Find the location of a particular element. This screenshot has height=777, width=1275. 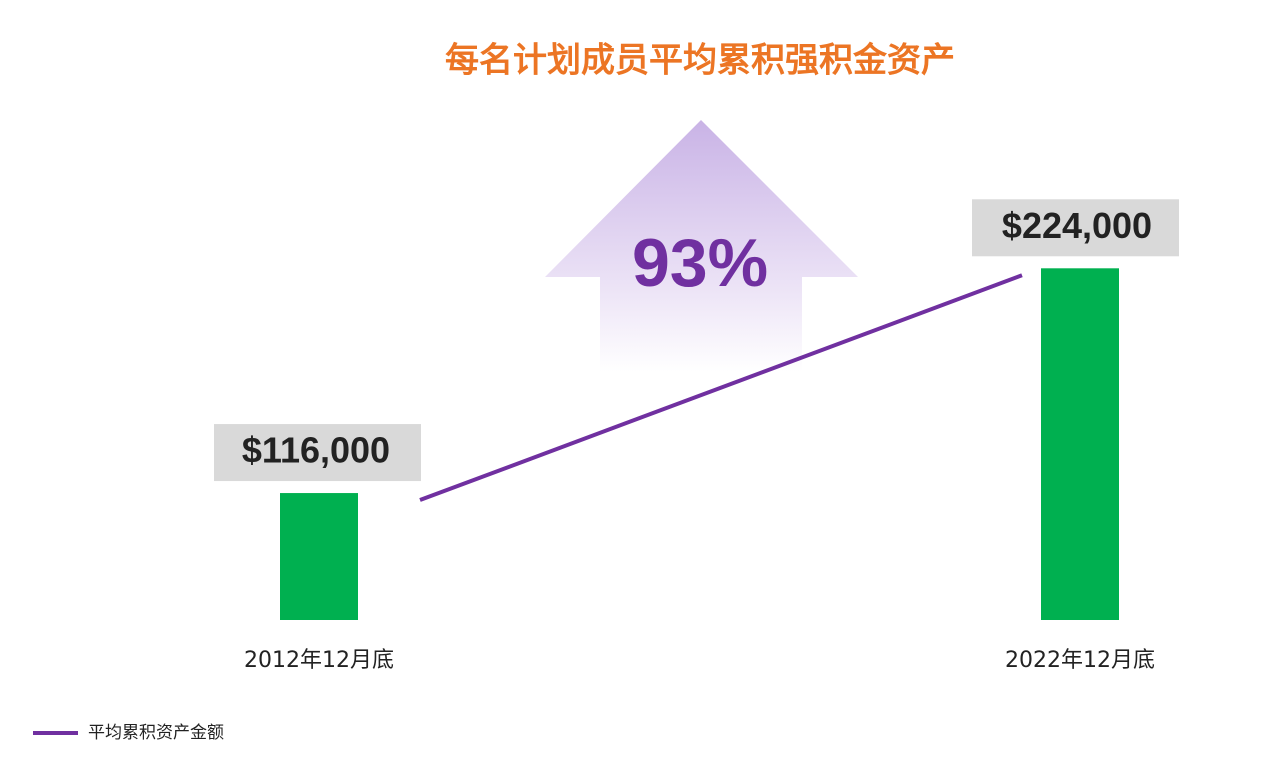

increase-arrow is located at coordinates (701, 246).